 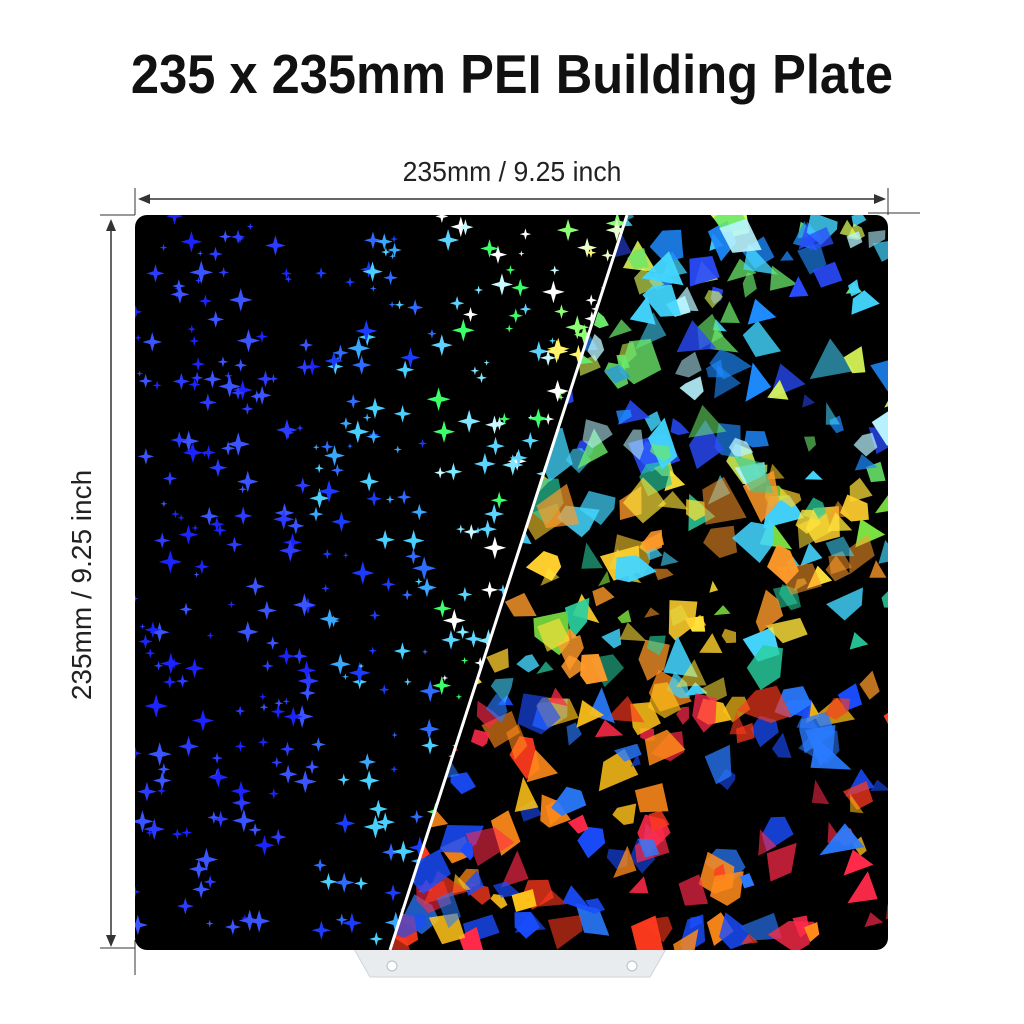 What do you see at coordinates (510, 960) in the screenshot?
I see `plate-tab` at bounding box center [510, 960].